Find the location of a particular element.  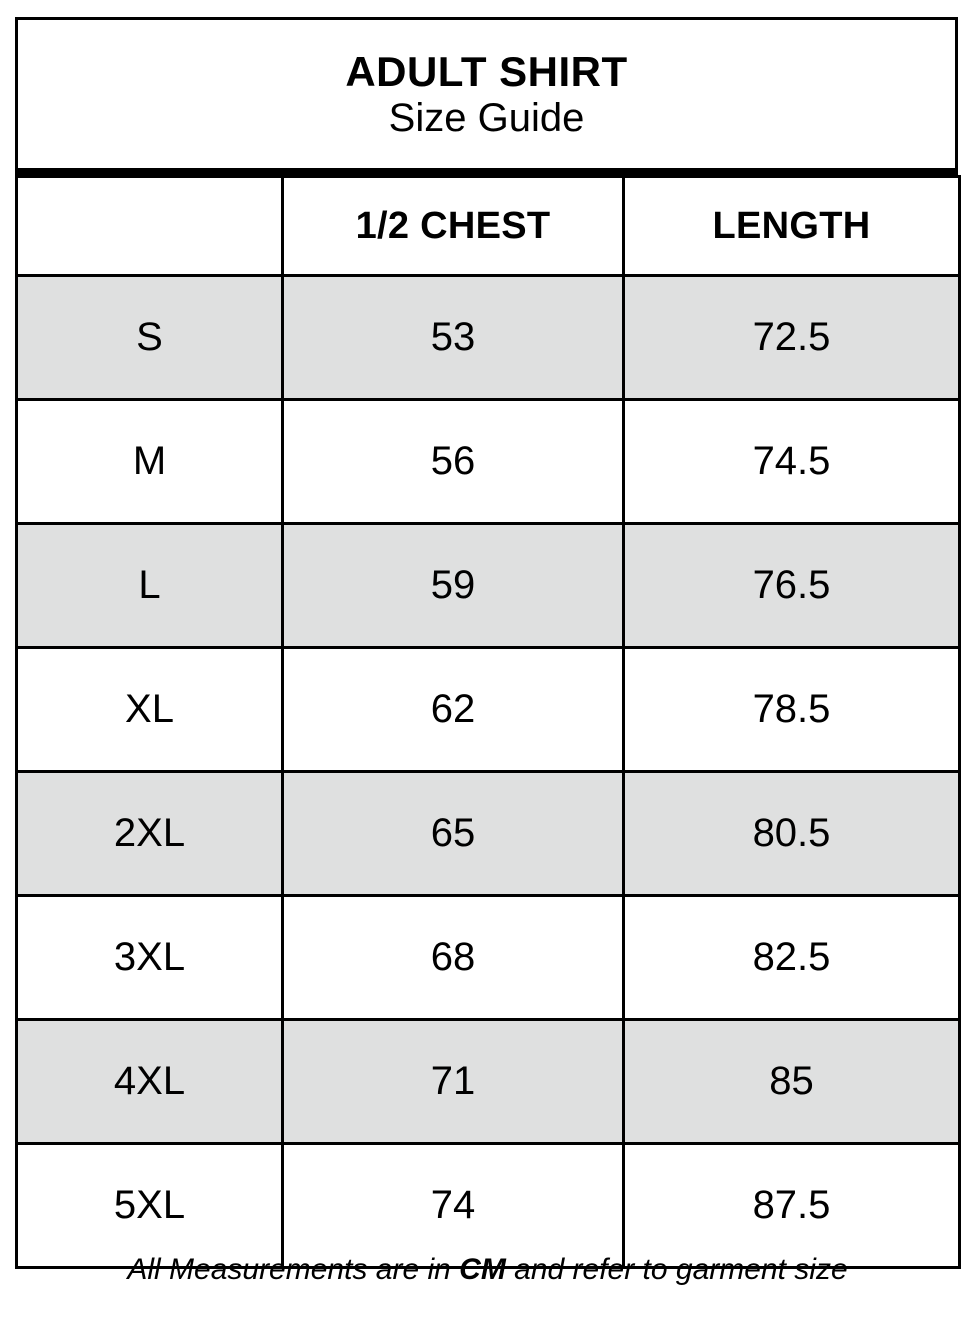

cell-chest: 62 is located at coordinates (453, 709).